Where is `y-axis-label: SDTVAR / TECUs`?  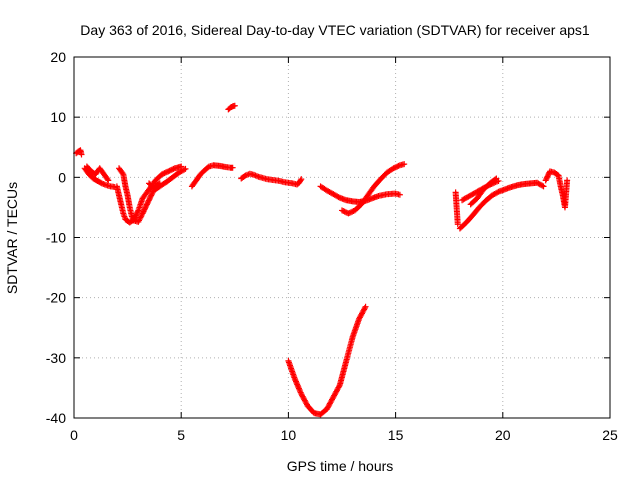
y-axis-label: SDTVAR / TECUs is located at coordinates (12, 238).